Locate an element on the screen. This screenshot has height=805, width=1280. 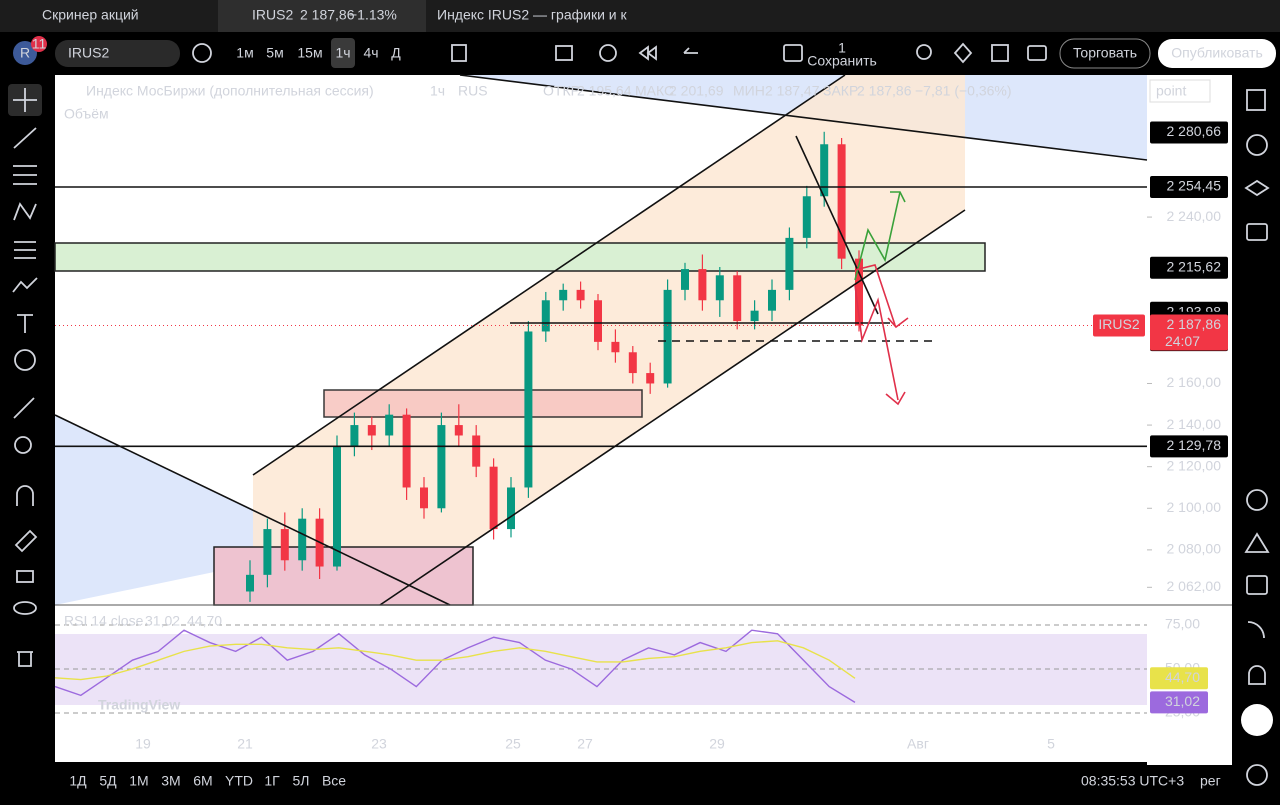
range: YTD is located at coordinates (239, 781).